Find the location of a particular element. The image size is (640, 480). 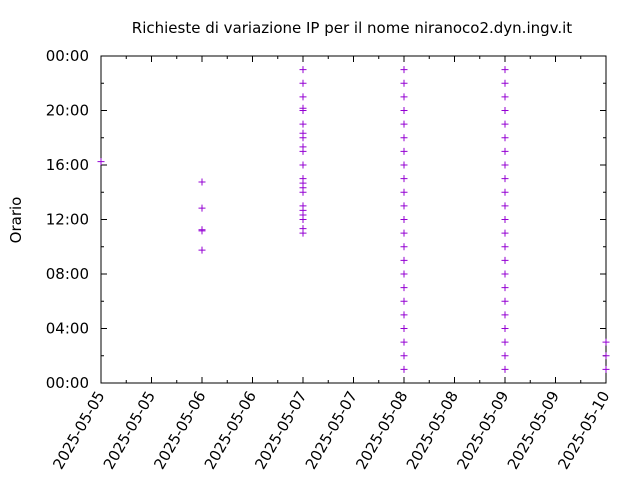

y-tick-label: 16:00 is located at coordinates (67, 165).